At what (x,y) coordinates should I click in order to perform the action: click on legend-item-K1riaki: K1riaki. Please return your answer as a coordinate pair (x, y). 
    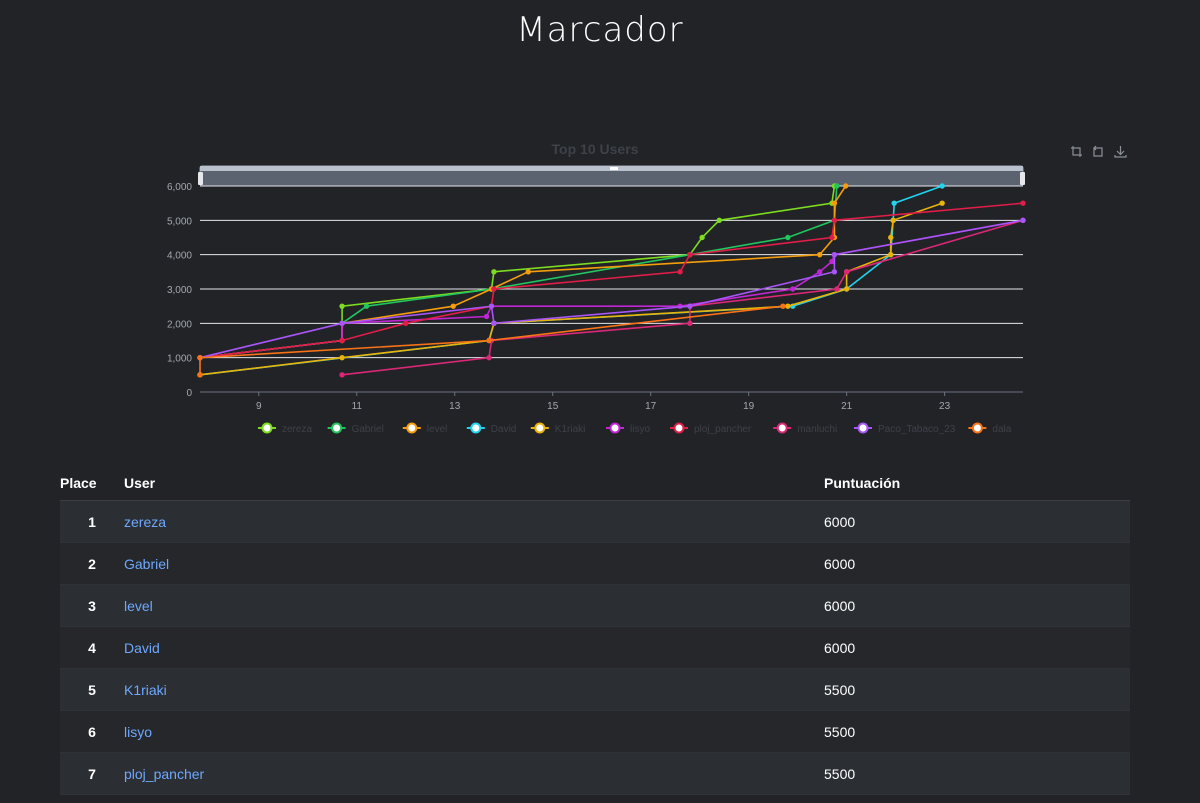
    Looking at the image, I should click on (570, 429).